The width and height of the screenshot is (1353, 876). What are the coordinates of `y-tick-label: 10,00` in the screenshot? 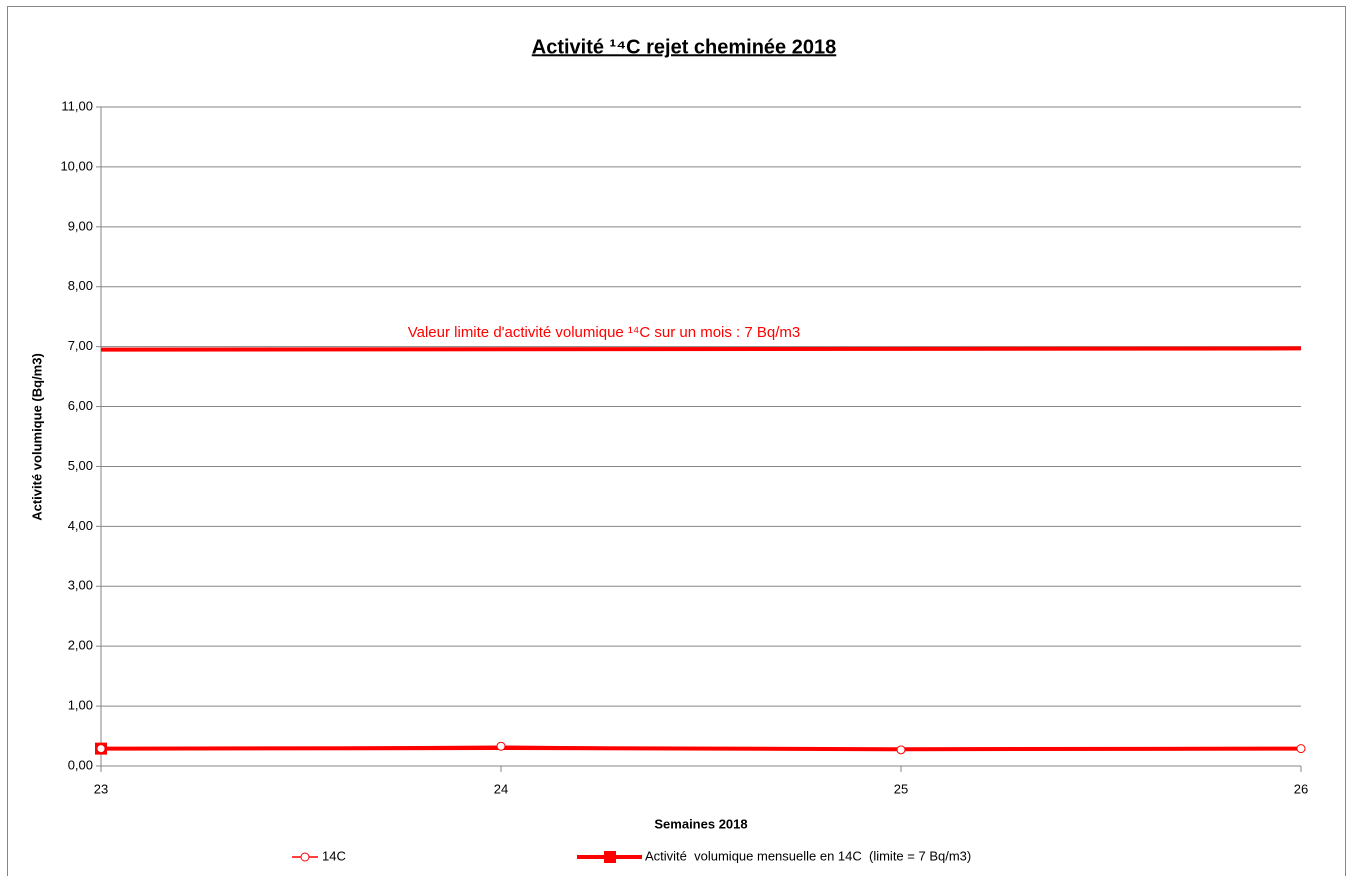 It's located at (76, 165).